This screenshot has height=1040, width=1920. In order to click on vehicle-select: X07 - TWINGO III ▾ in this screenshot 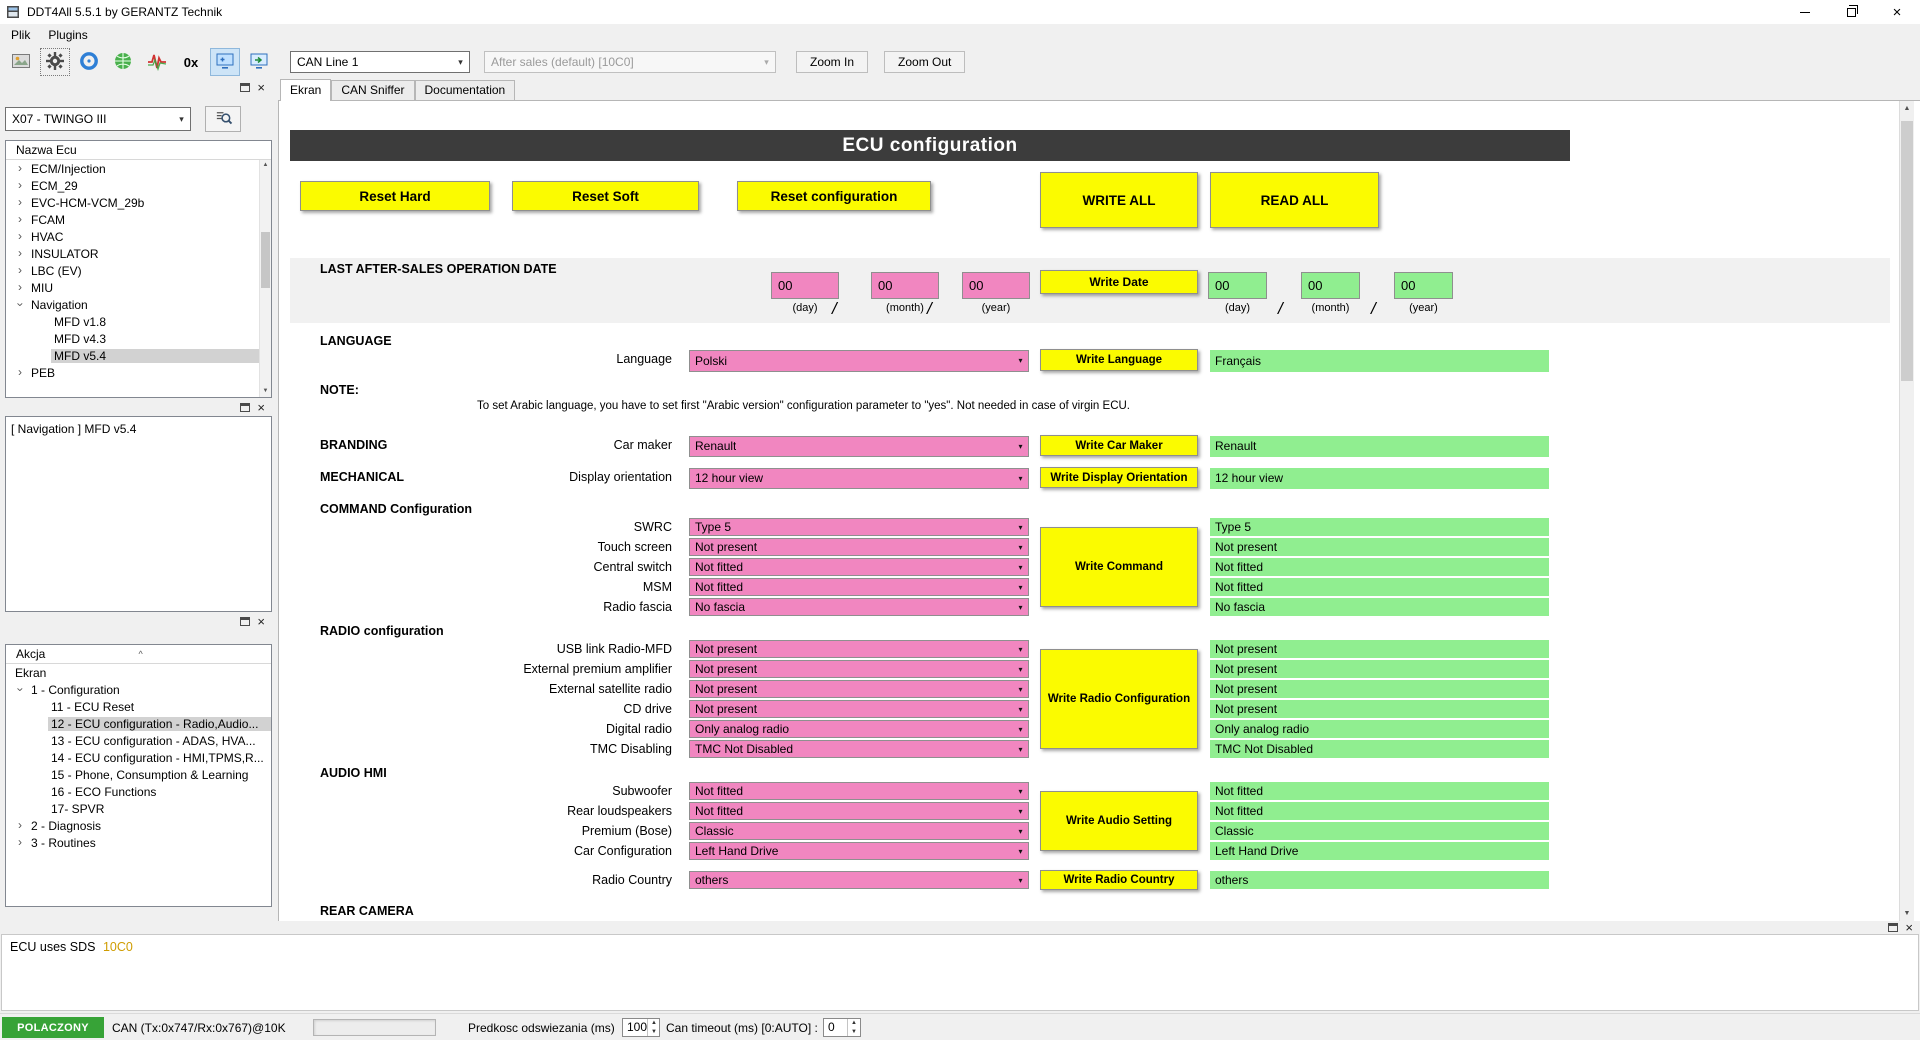, I will do `click(98, 119)`.